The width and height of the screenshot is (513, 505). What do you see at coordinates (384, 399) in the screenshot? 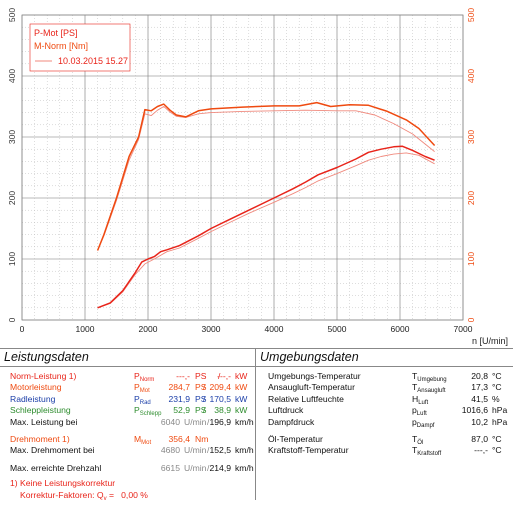
I see `row-relative-luftfeuchte: Relative Luftfeuchte HLuft 41,5 %` at bounding box center [384, 399].